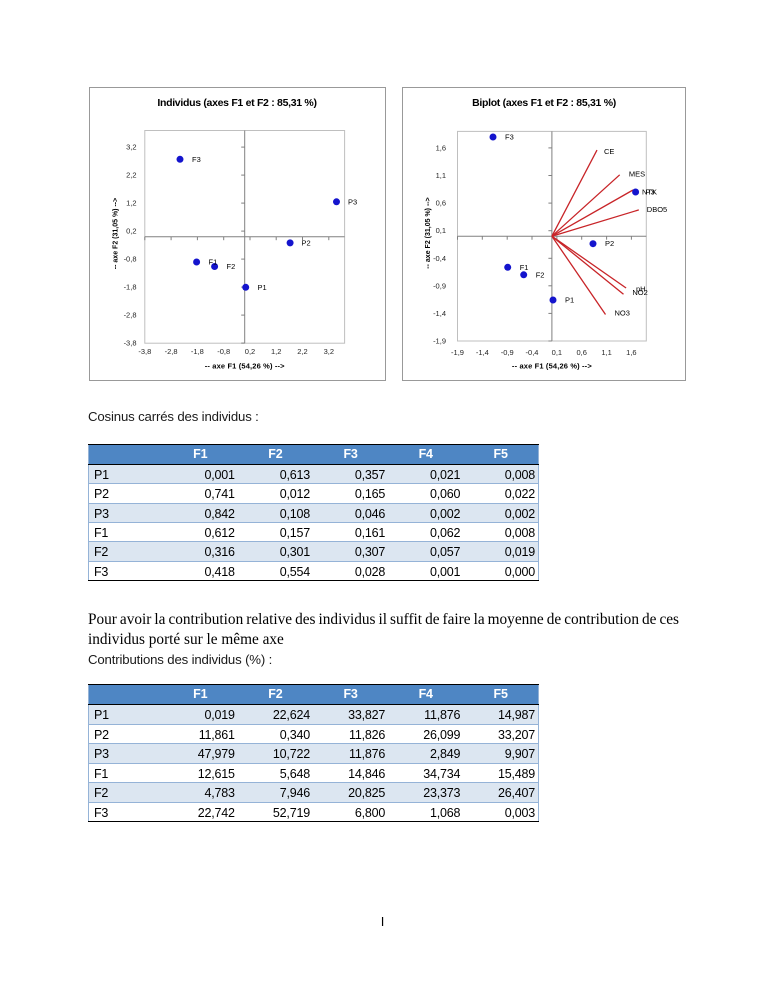  What do you see at coordinates (657, 209) in the screenshot?
I see `svg-text: DBO5` at bounding box center [657, 209].